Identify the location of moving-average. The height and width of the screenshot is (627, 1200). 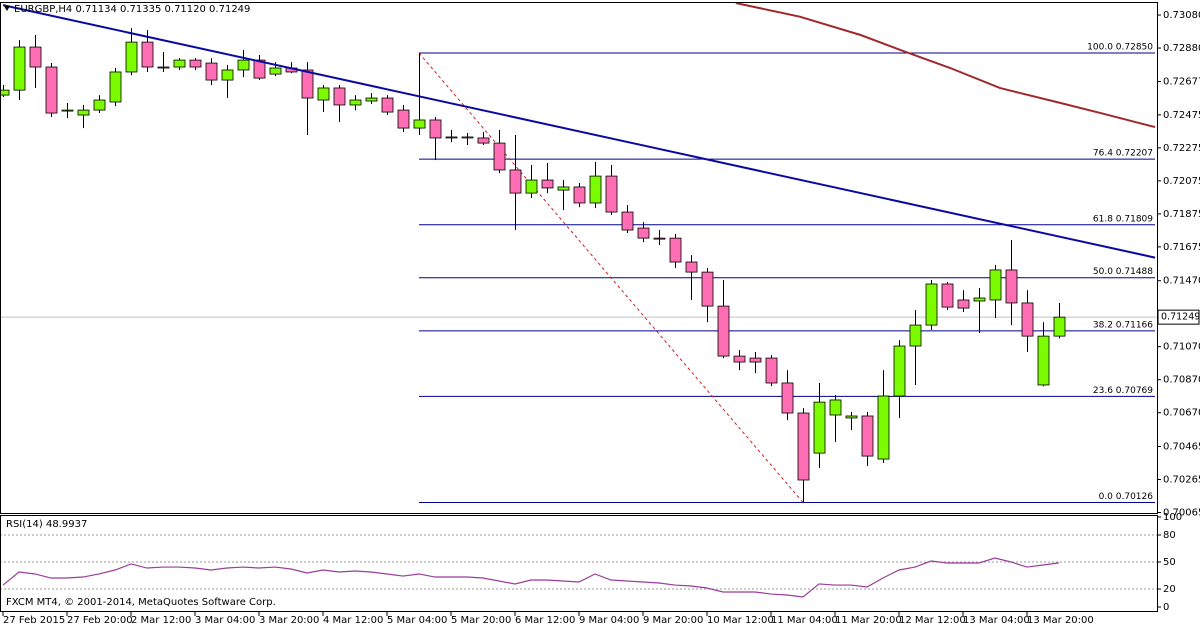
(945, 66).